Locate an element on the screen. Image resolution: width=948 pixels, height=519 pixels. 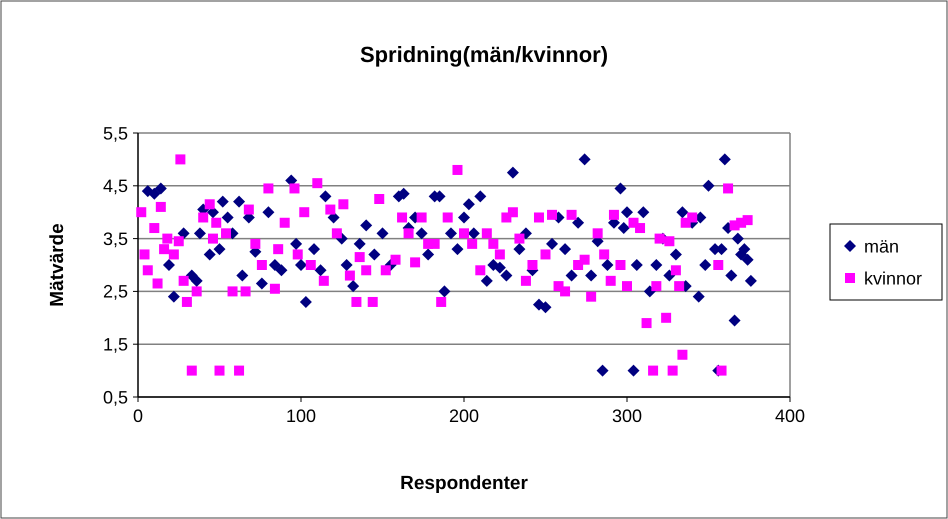
legend-label: kvinnor is located at coordinates (893, 278).